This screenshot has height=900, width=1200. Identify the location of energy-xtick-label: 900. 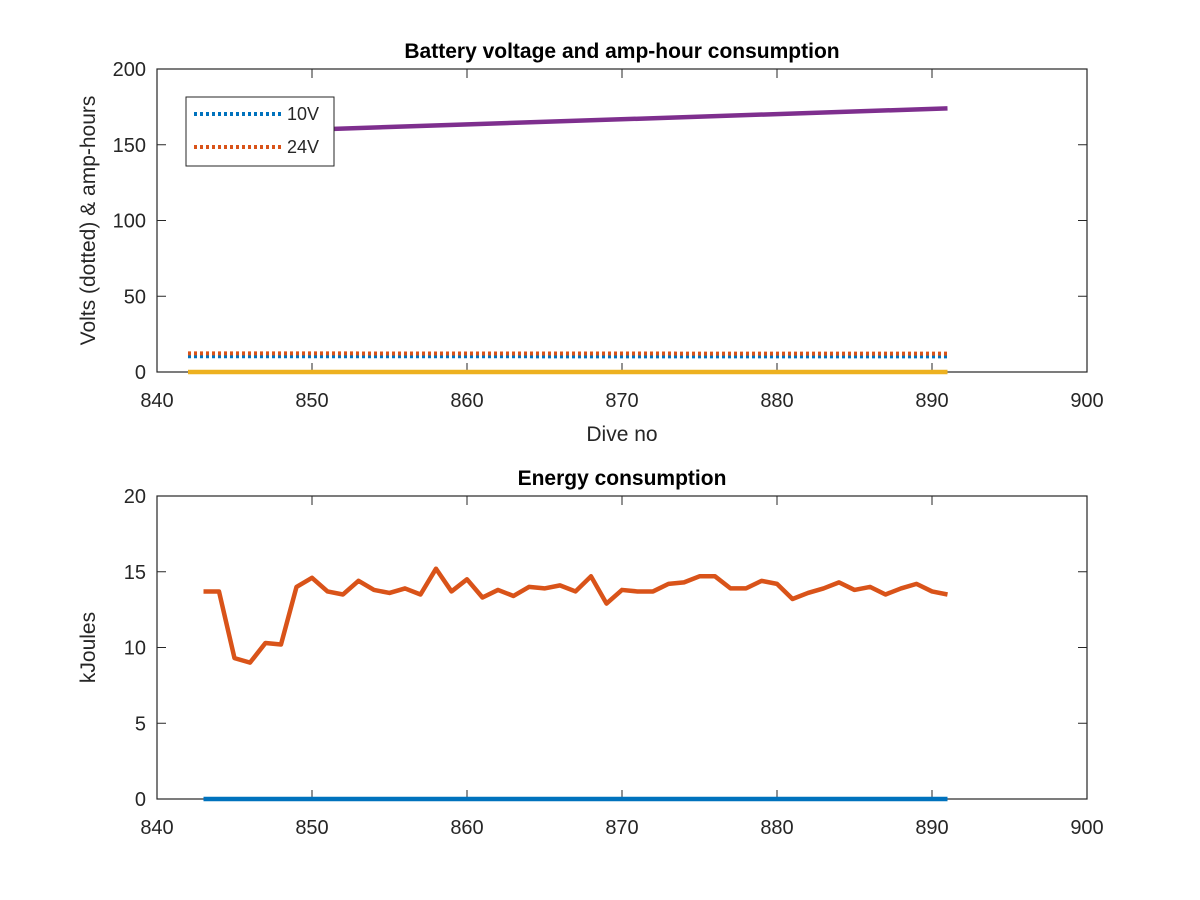
(1086, 828).